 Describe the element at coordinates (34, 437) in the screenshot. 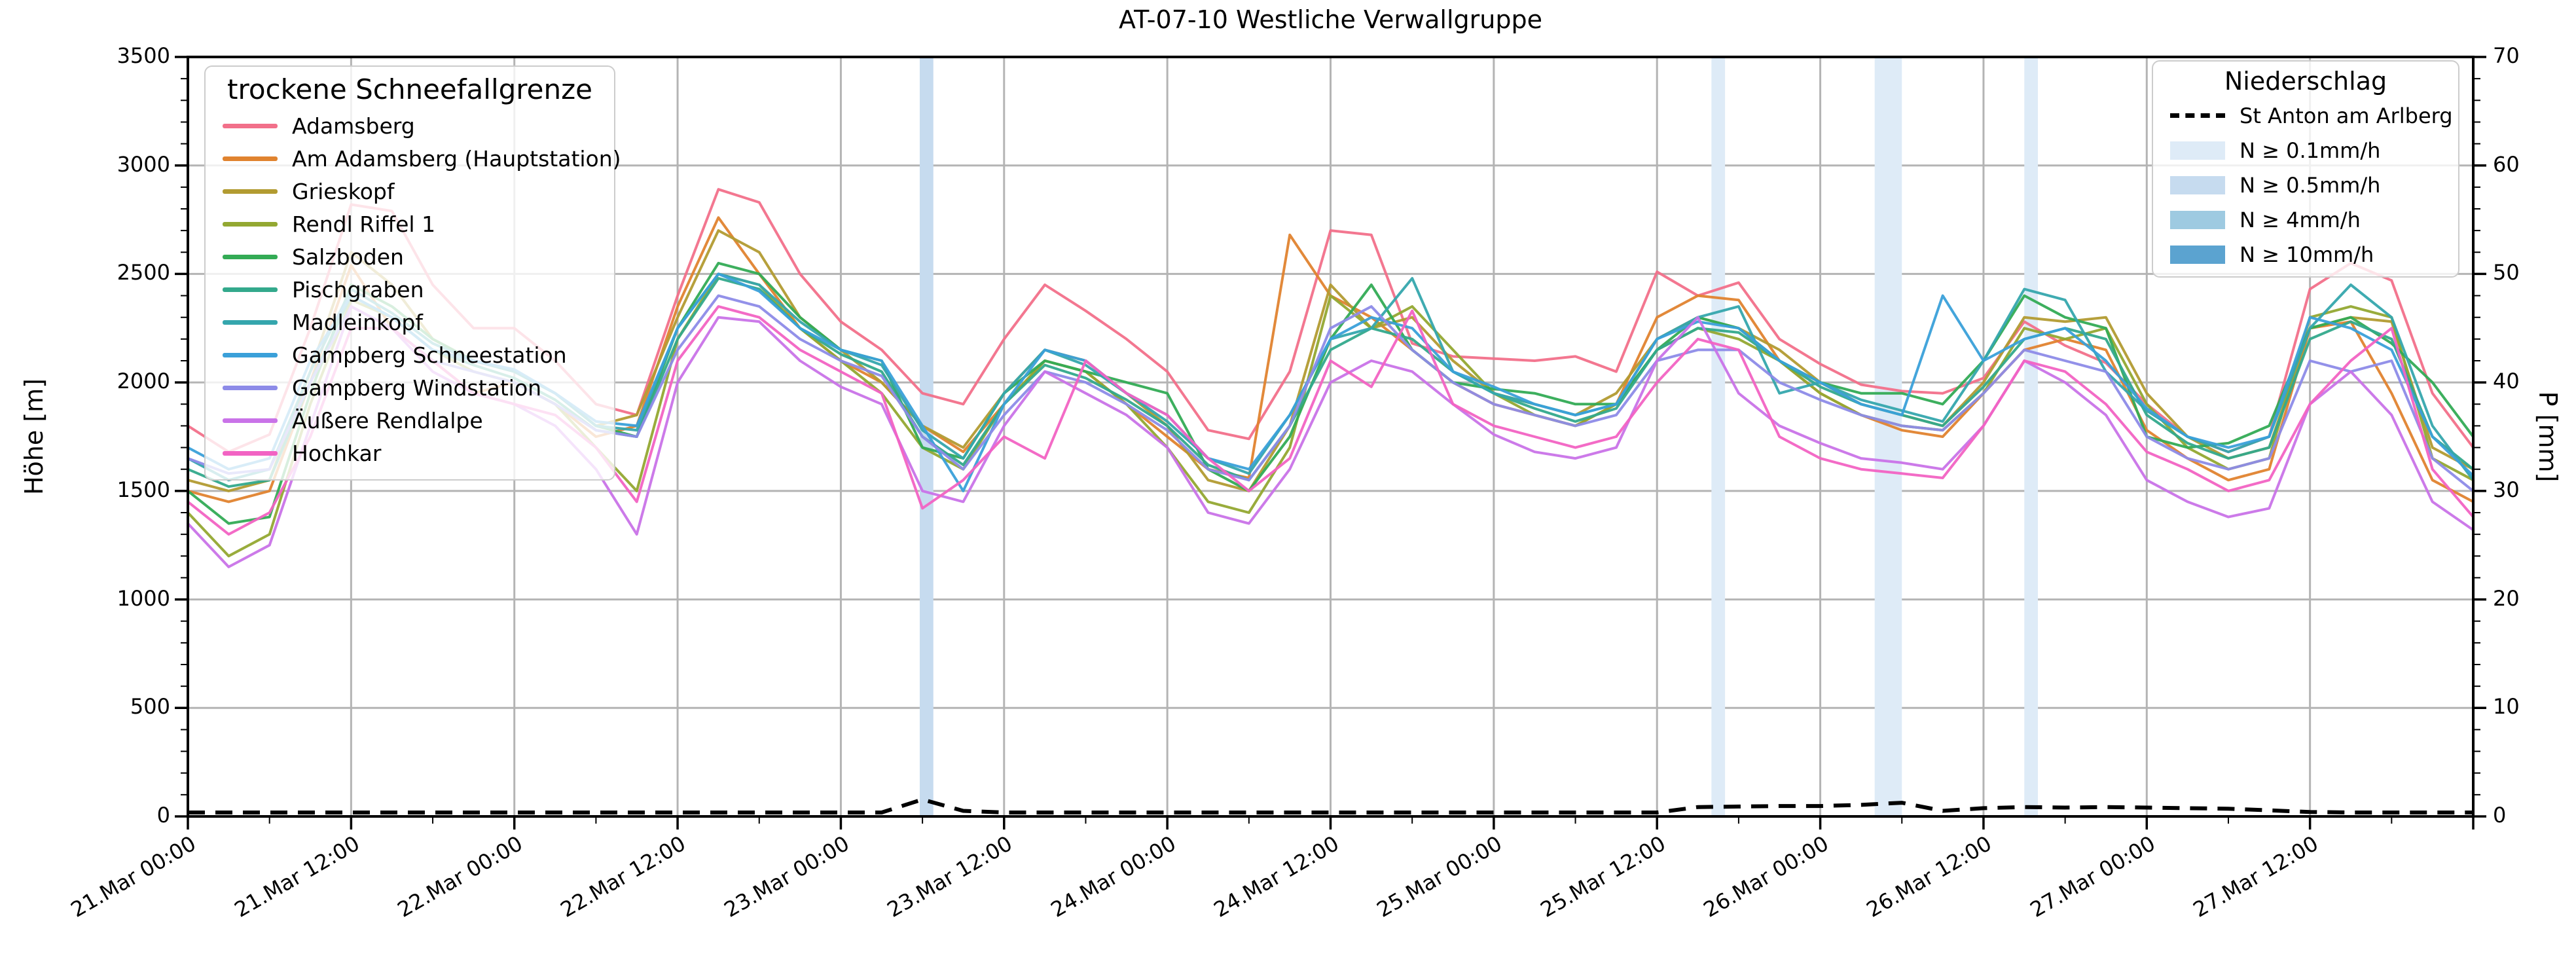

I see `left-axis-label: Höhe [m]` at that location.